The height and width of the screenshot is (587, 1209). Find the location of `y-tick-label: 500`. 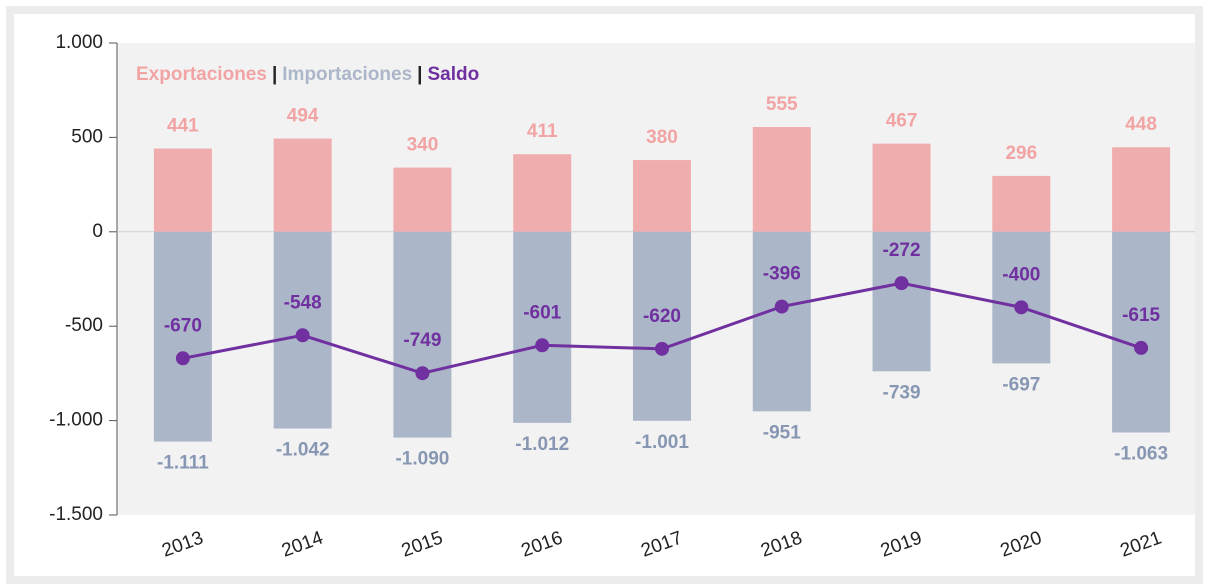

y-tick-label: 500 is located at coordinates (87, 136).